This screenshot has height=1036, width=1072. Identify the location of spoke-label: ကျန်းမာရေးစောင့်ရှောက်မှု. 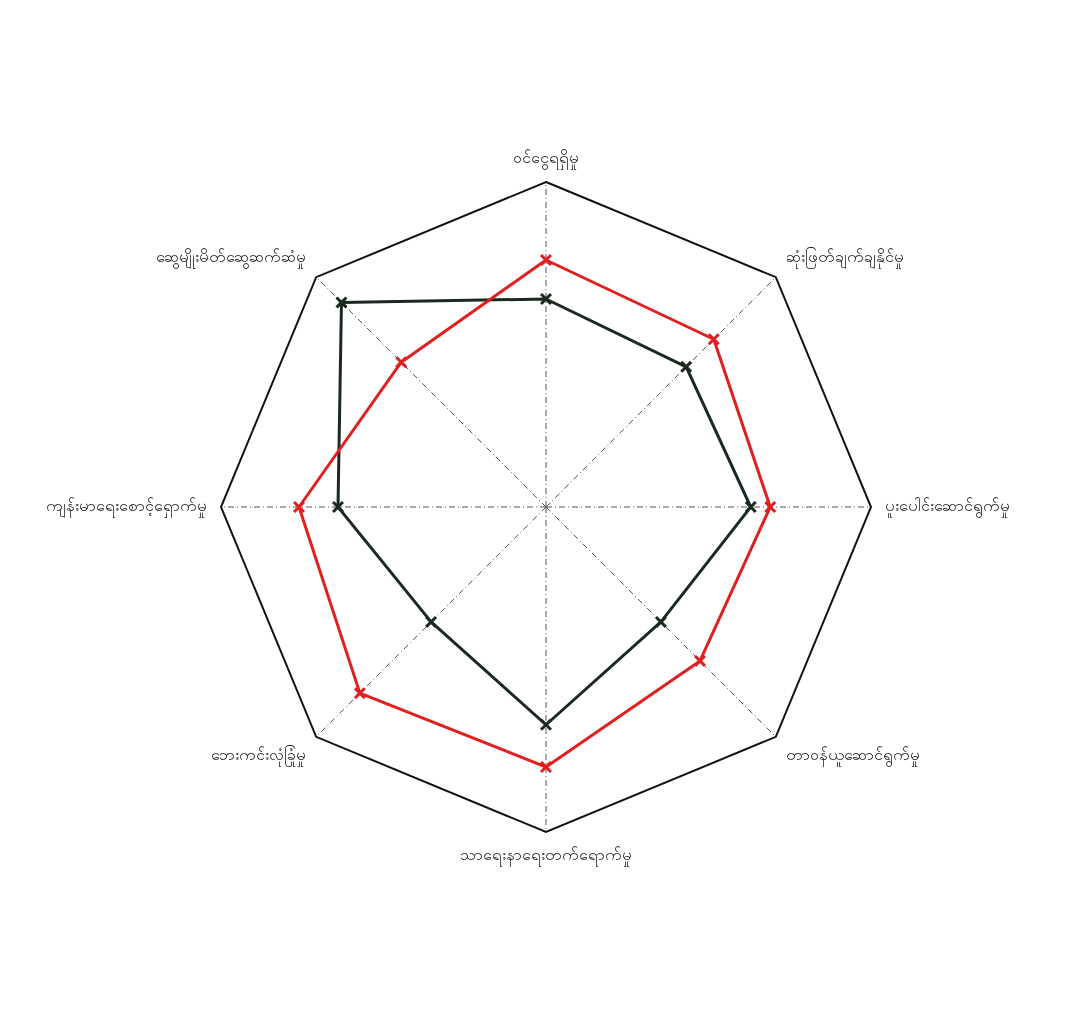
(126, 507).